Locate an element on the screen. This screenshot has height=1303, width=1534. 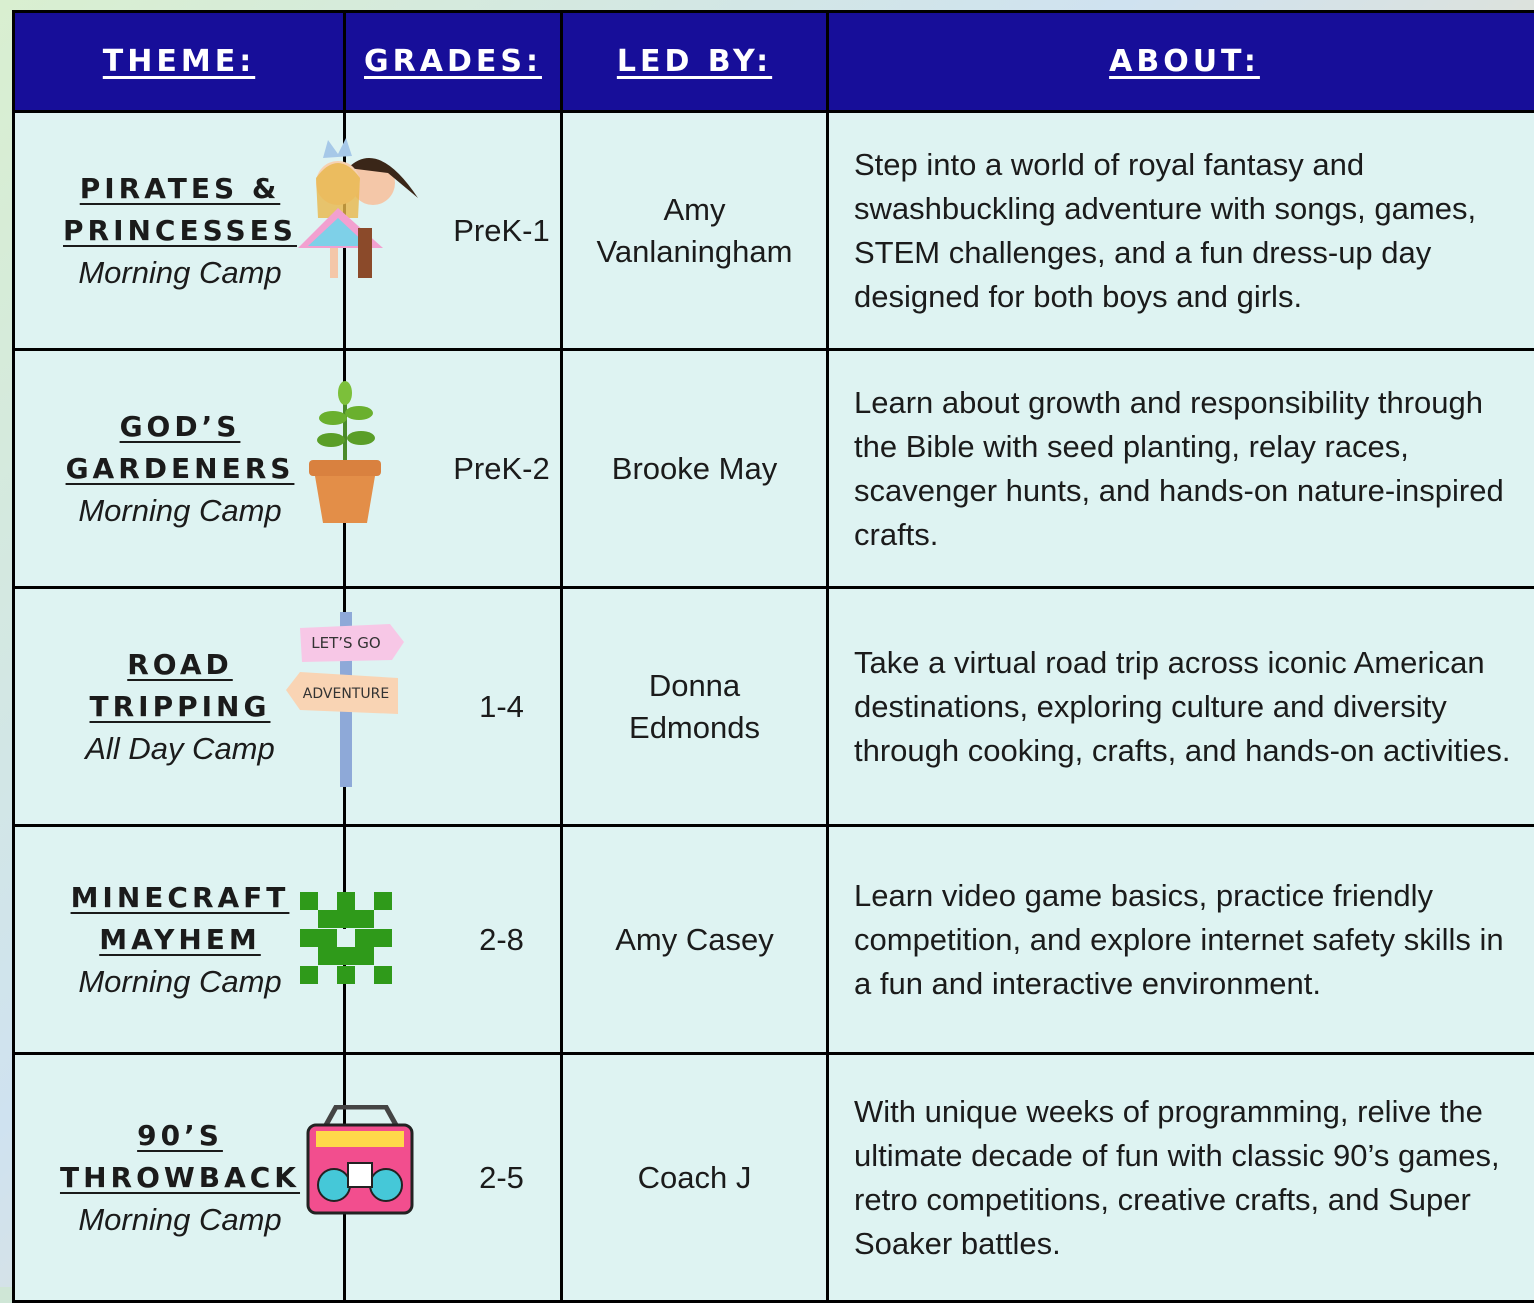
theme-wrap: MINECRAFT MAYHEM Morning Camp is located at coordinates (180, 940).